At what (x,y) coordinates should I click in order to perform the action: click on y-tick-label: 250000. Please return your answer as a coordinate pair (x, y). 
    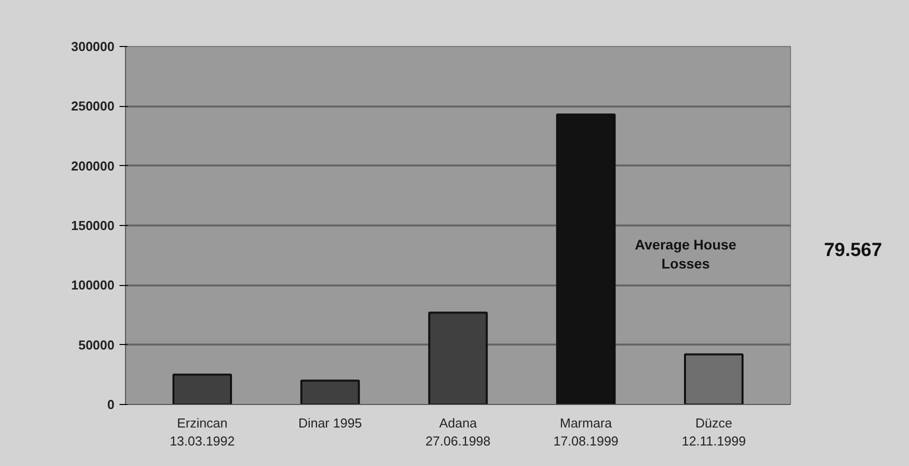
    Looking at the image, I should click on (93, 106).